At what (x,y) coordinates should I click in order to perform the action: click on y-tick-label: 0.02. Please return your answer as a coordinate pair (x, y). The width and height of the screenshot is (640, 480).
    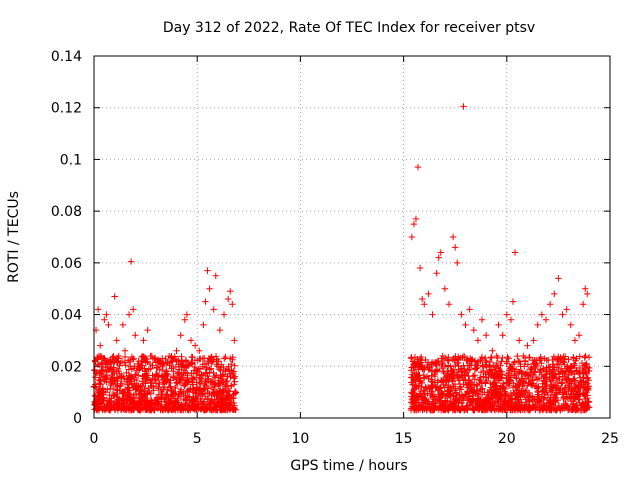
    Looking at the image, I should click on (66, 367).